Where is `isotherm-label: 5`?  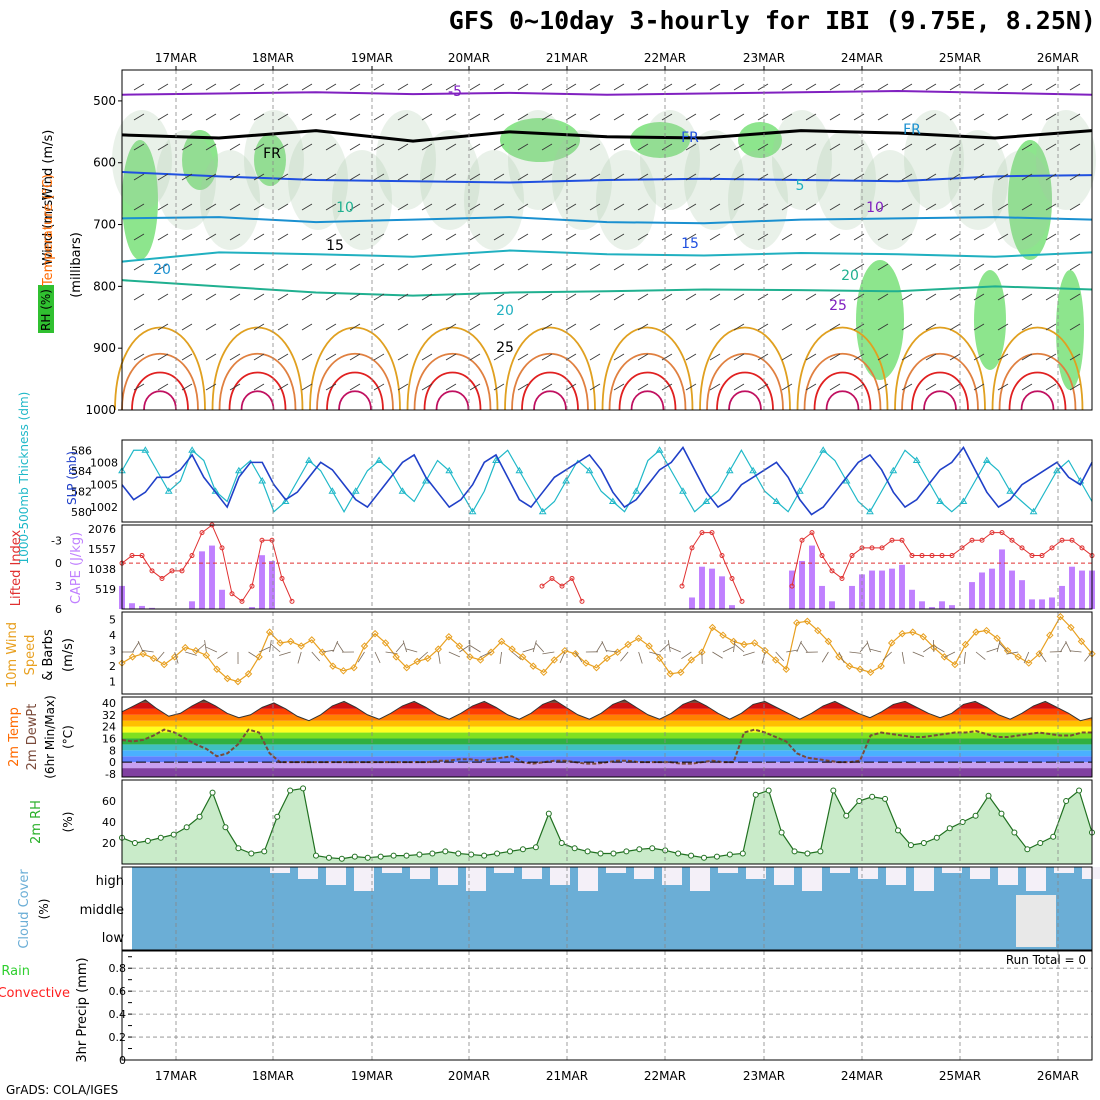 isotherm-label: 5 is located at coordinates (800, 186).